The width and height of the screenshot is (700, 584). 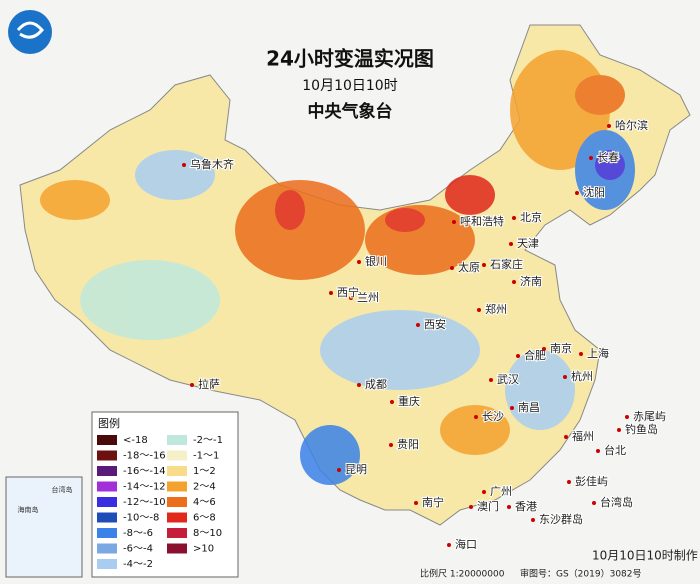 I want to click on inset-label: 海南岛, so click(x=28, y=509).